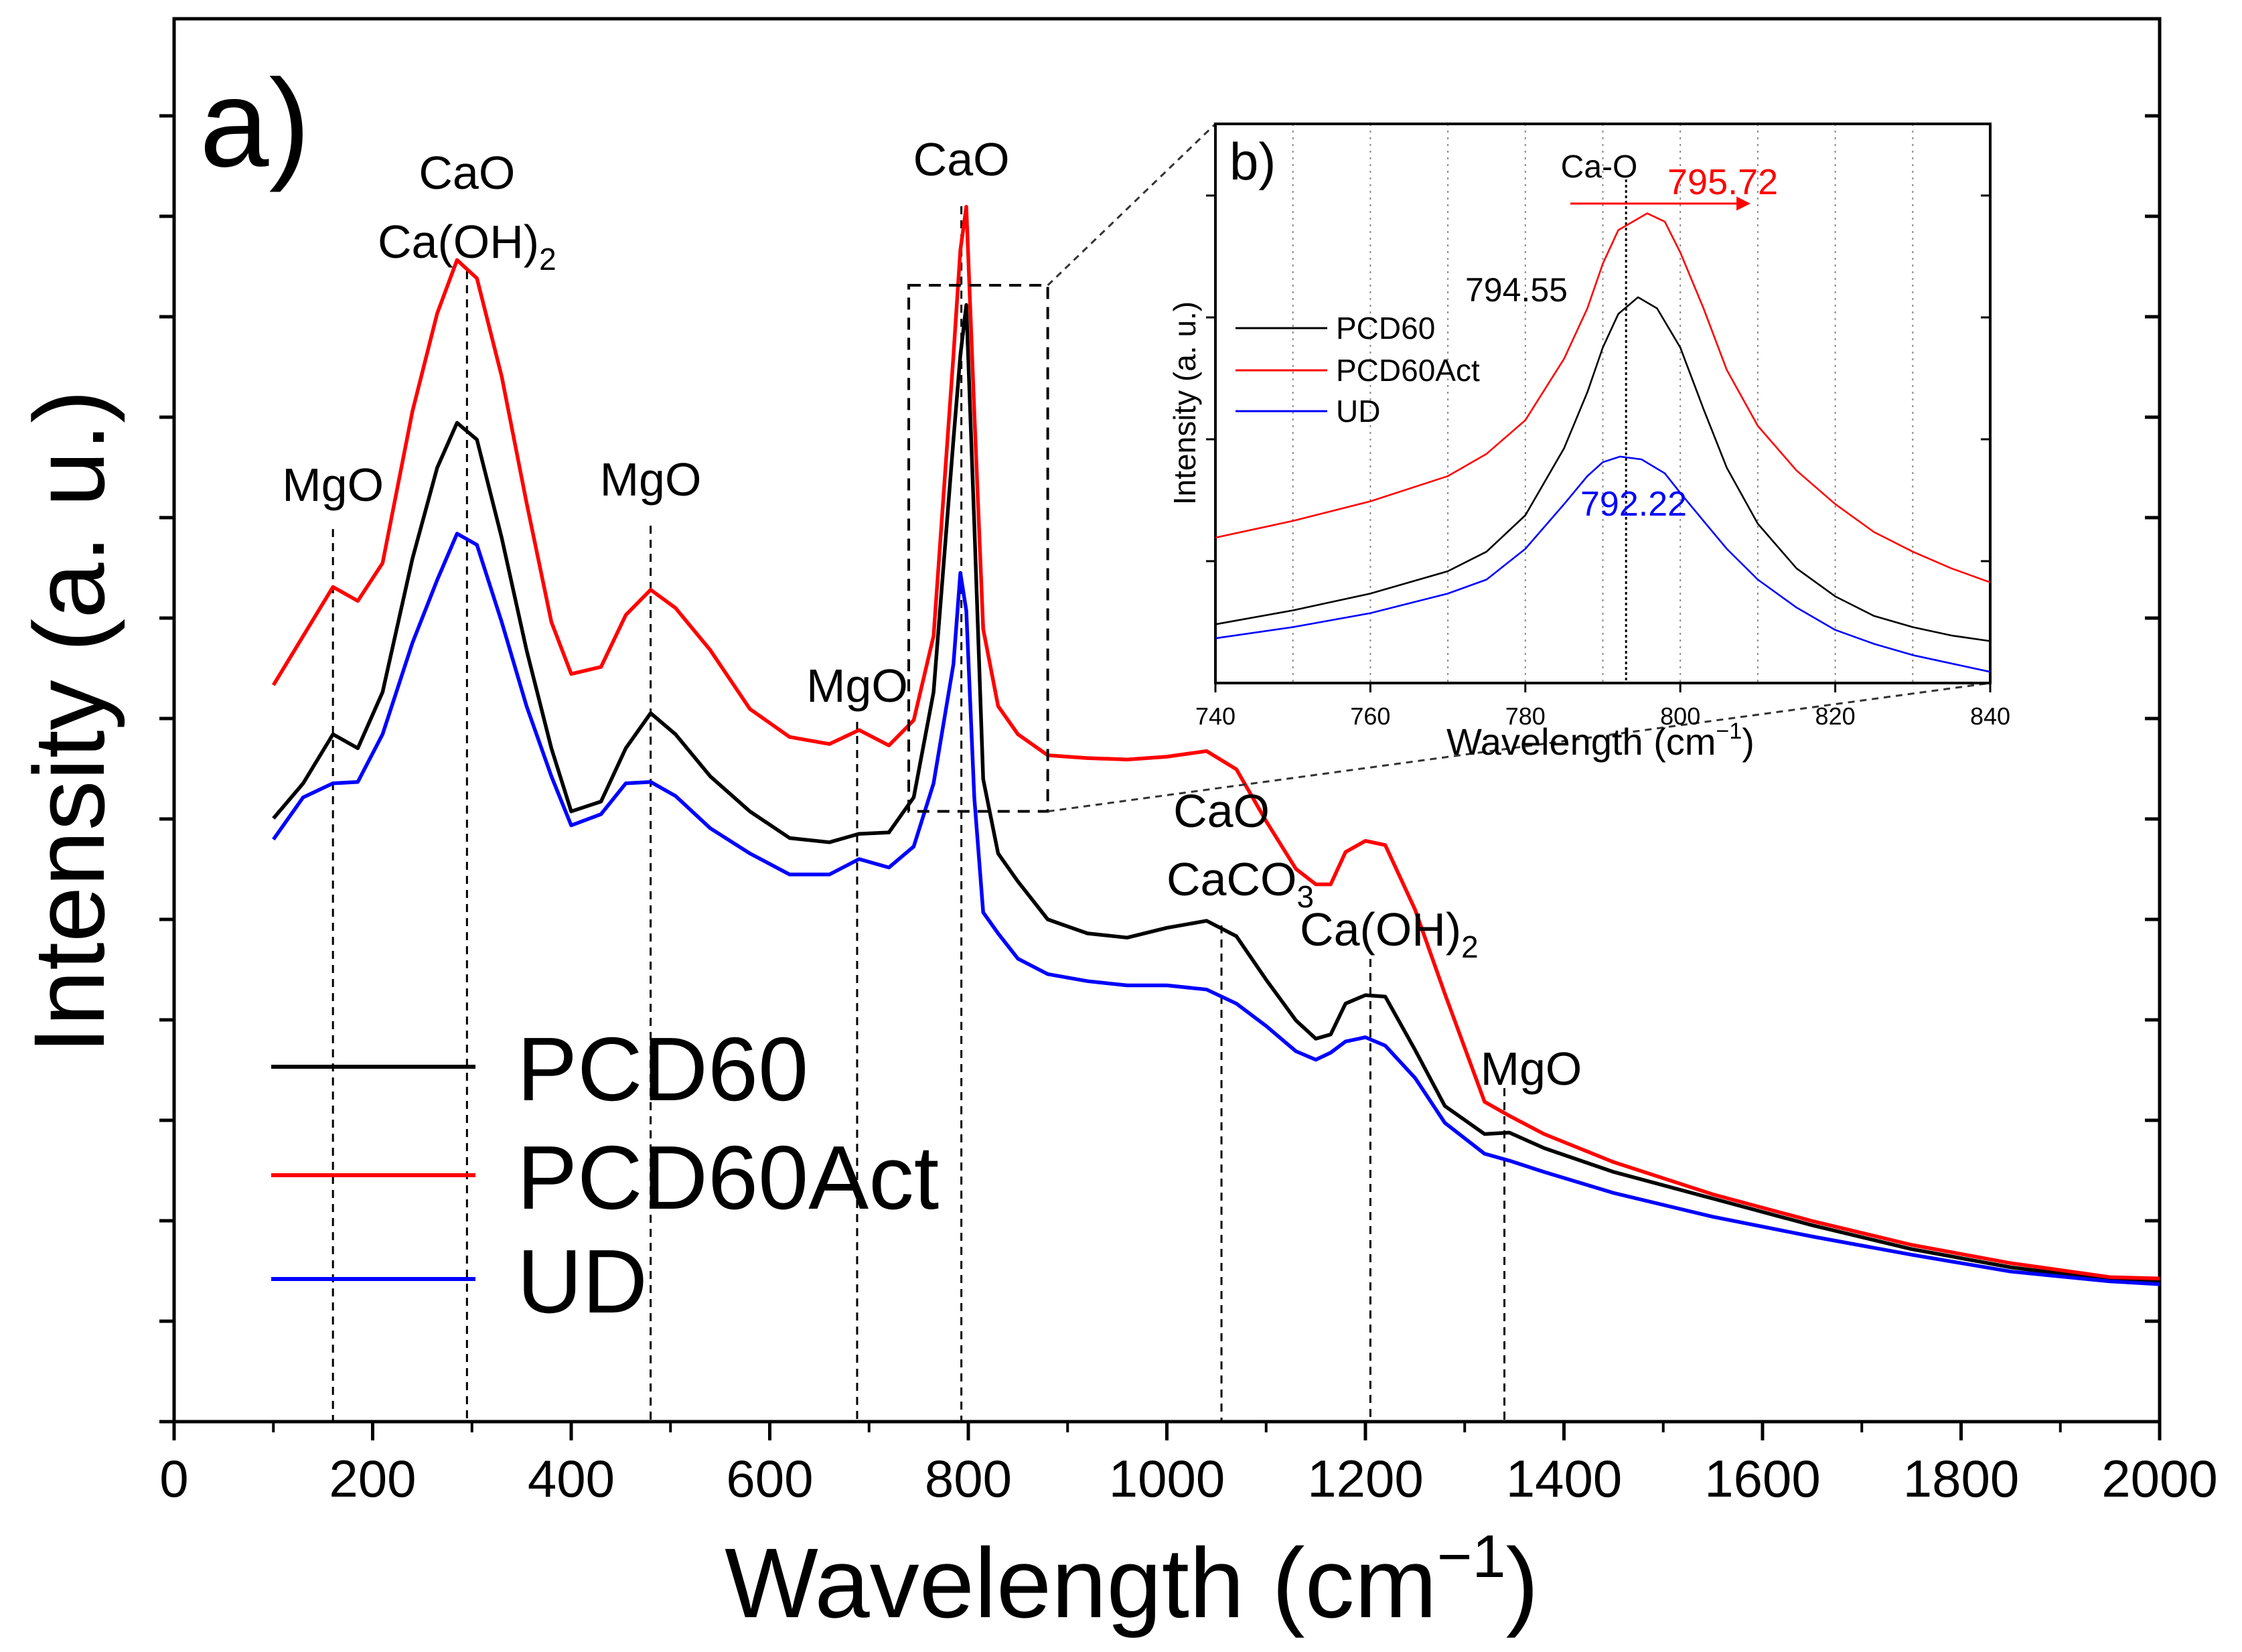 This screenshot has height=1652, width=2242. What do you see at coordinates (1603, 716) in the screenshot?
I see `inset-x-tick-labels: 740 760 780 800 820 840` at bounding box center [1603, 716].